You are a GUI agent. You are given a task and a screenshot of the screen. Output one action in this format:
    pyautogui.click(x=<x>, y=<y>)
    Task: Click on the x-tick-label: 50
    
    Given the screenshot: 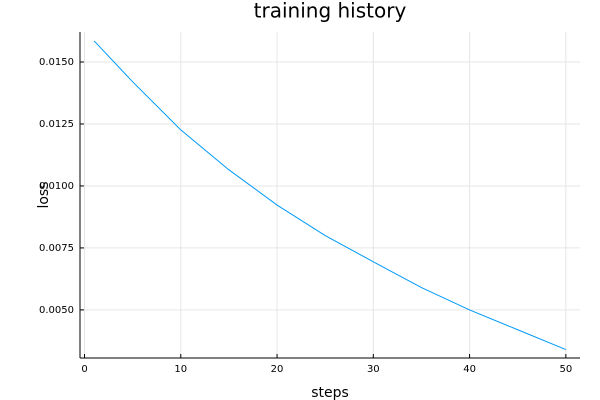 What is the action you would take?
    pyautogui.click(x=565, y=369)
    